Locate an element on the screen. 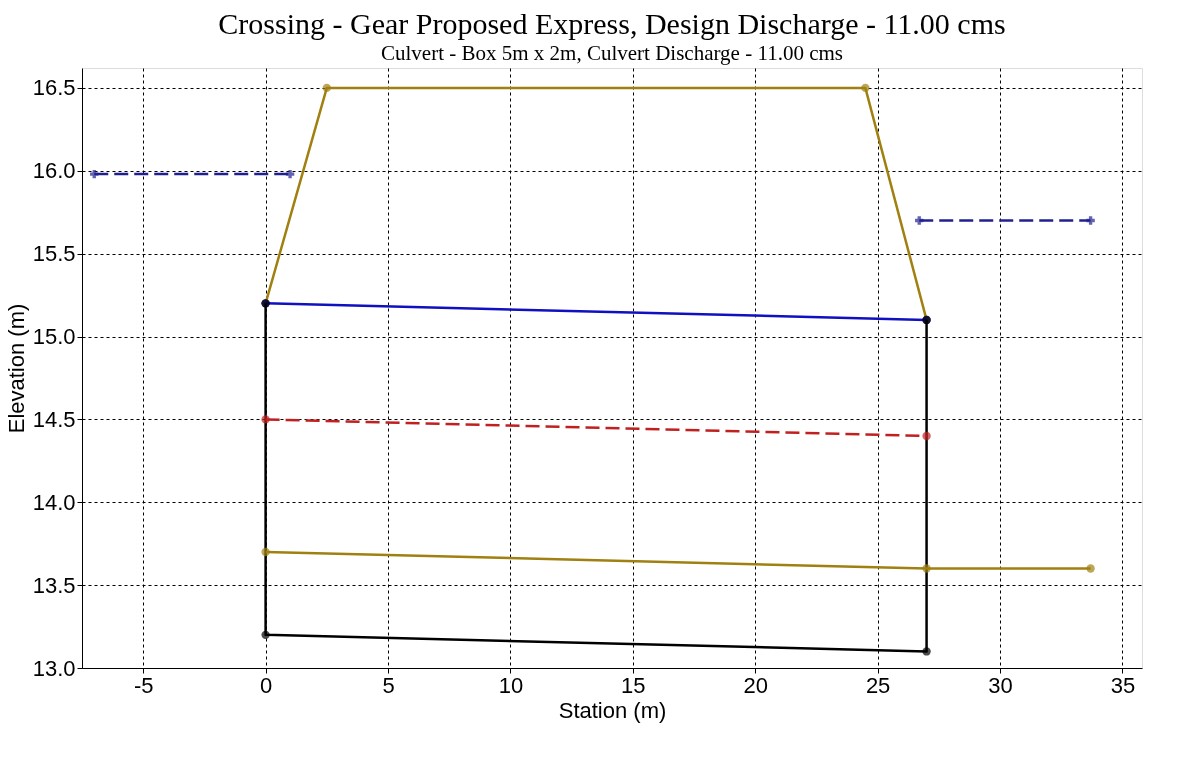  chart-title: Crossing - Gear Proposed Express, Design Discharge - 11.00 cms is located at coordinates (612, 23).